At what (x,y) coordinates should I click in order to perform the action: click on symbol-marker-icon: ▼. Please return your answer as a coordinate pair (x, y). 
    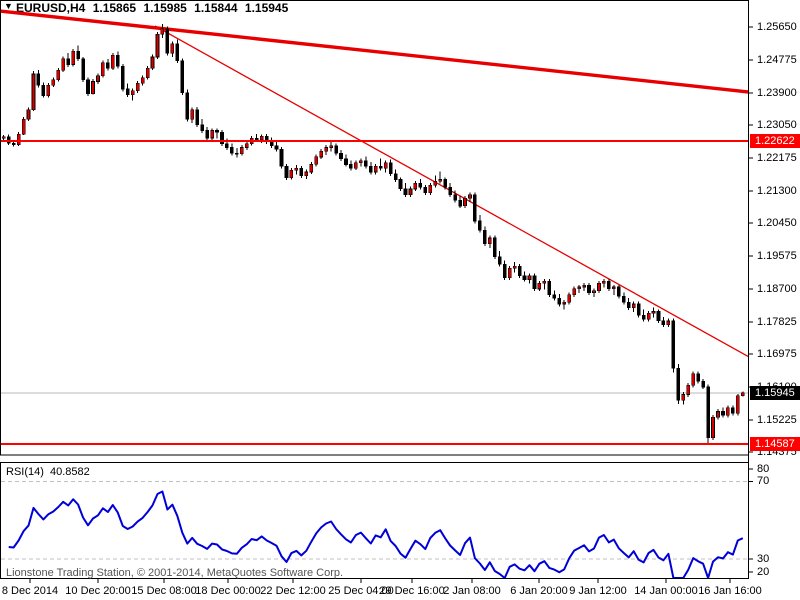
    Looking at the image, I should click on (8, 6).